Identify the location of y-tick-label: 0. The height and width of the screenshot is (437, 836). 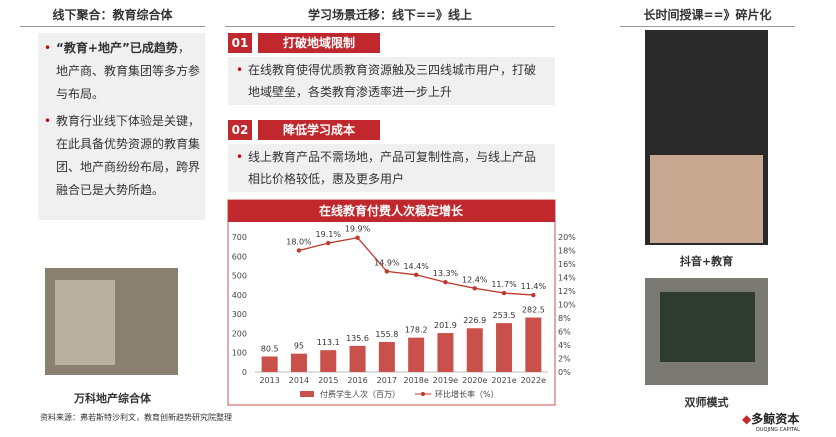
(244, 372).